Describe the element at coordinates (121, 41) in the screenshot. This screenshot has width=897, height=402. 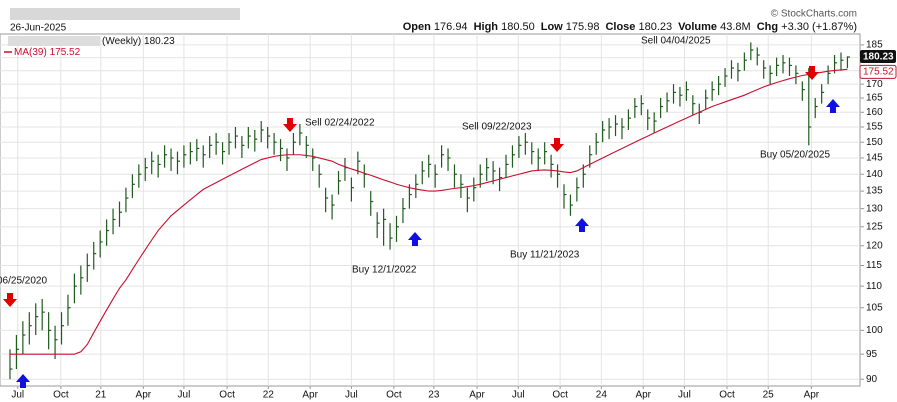
I see `legend-name: (Weekly)` at that location.